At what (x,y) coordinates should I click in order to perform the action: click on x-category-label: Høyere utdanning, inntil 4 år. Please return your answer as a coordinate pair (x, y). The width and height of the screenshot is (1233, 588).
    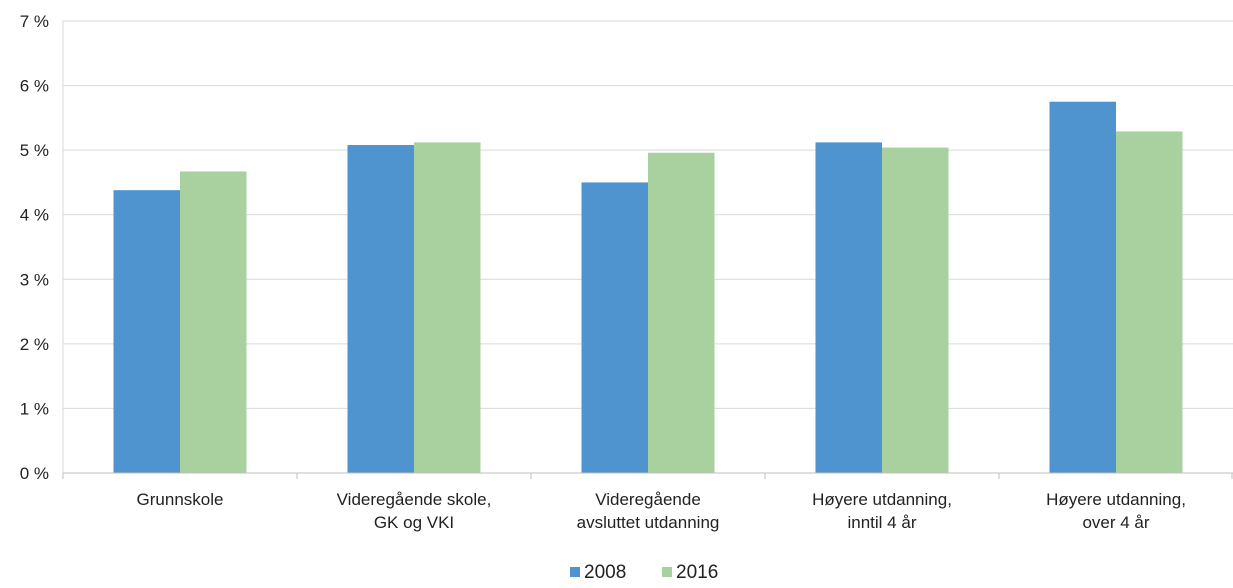
    Looking at the image, I should click on (882, 511).